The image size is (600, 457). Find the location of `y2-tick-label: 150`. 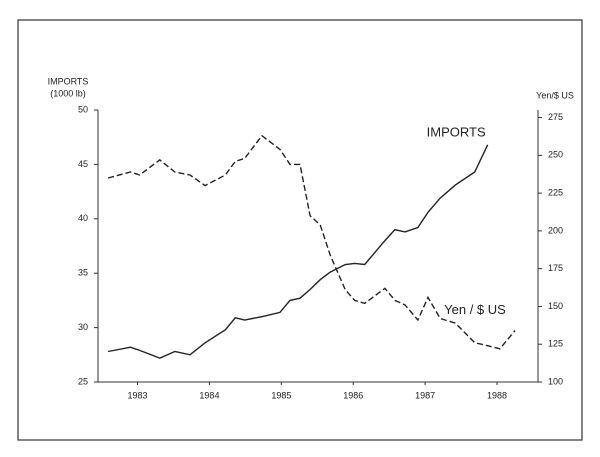

y2-tick-label: 150 is located at coordinates (555, 306).